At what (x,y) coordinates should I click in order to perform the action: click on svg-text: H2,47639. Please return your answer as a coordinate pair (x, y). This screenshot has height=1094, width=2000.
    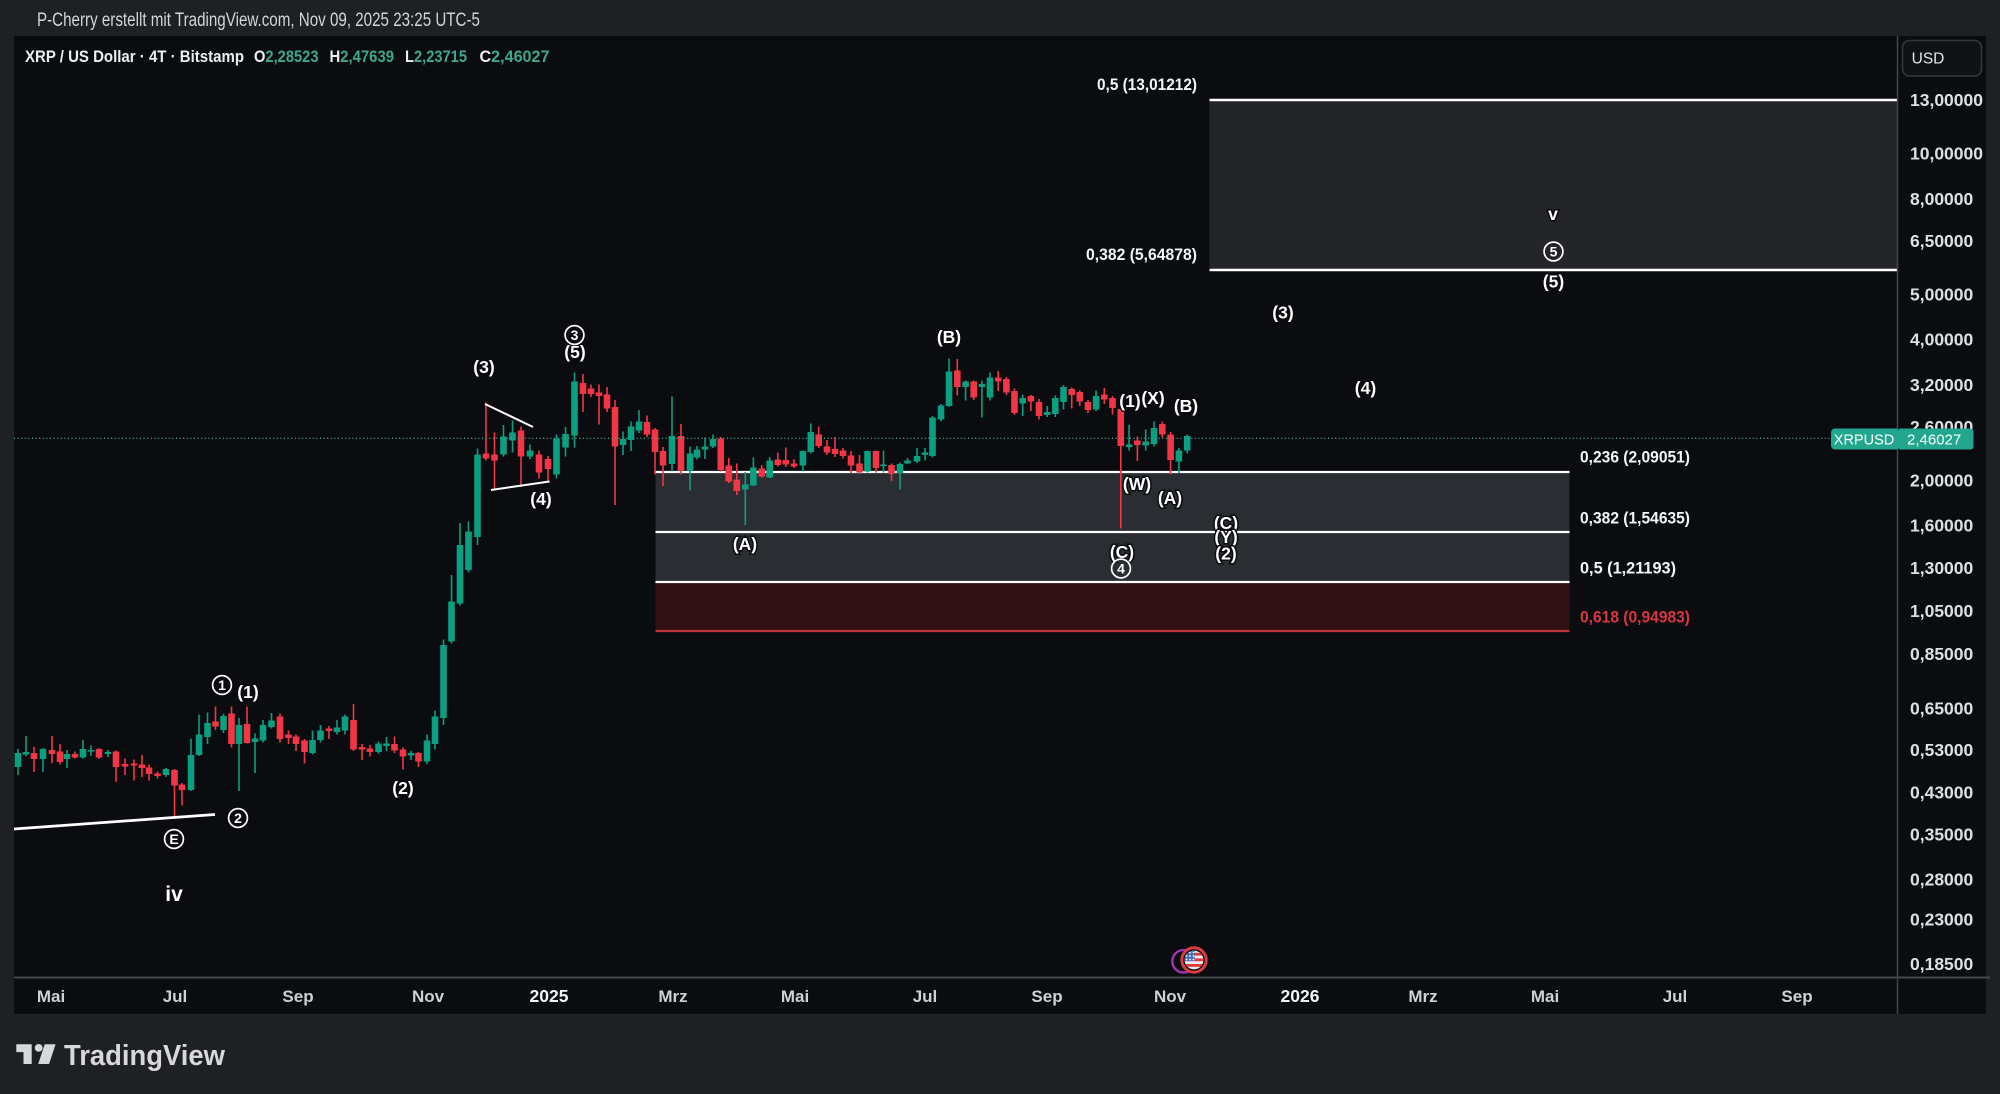
    Looking at the image, I should click on (362, 57).